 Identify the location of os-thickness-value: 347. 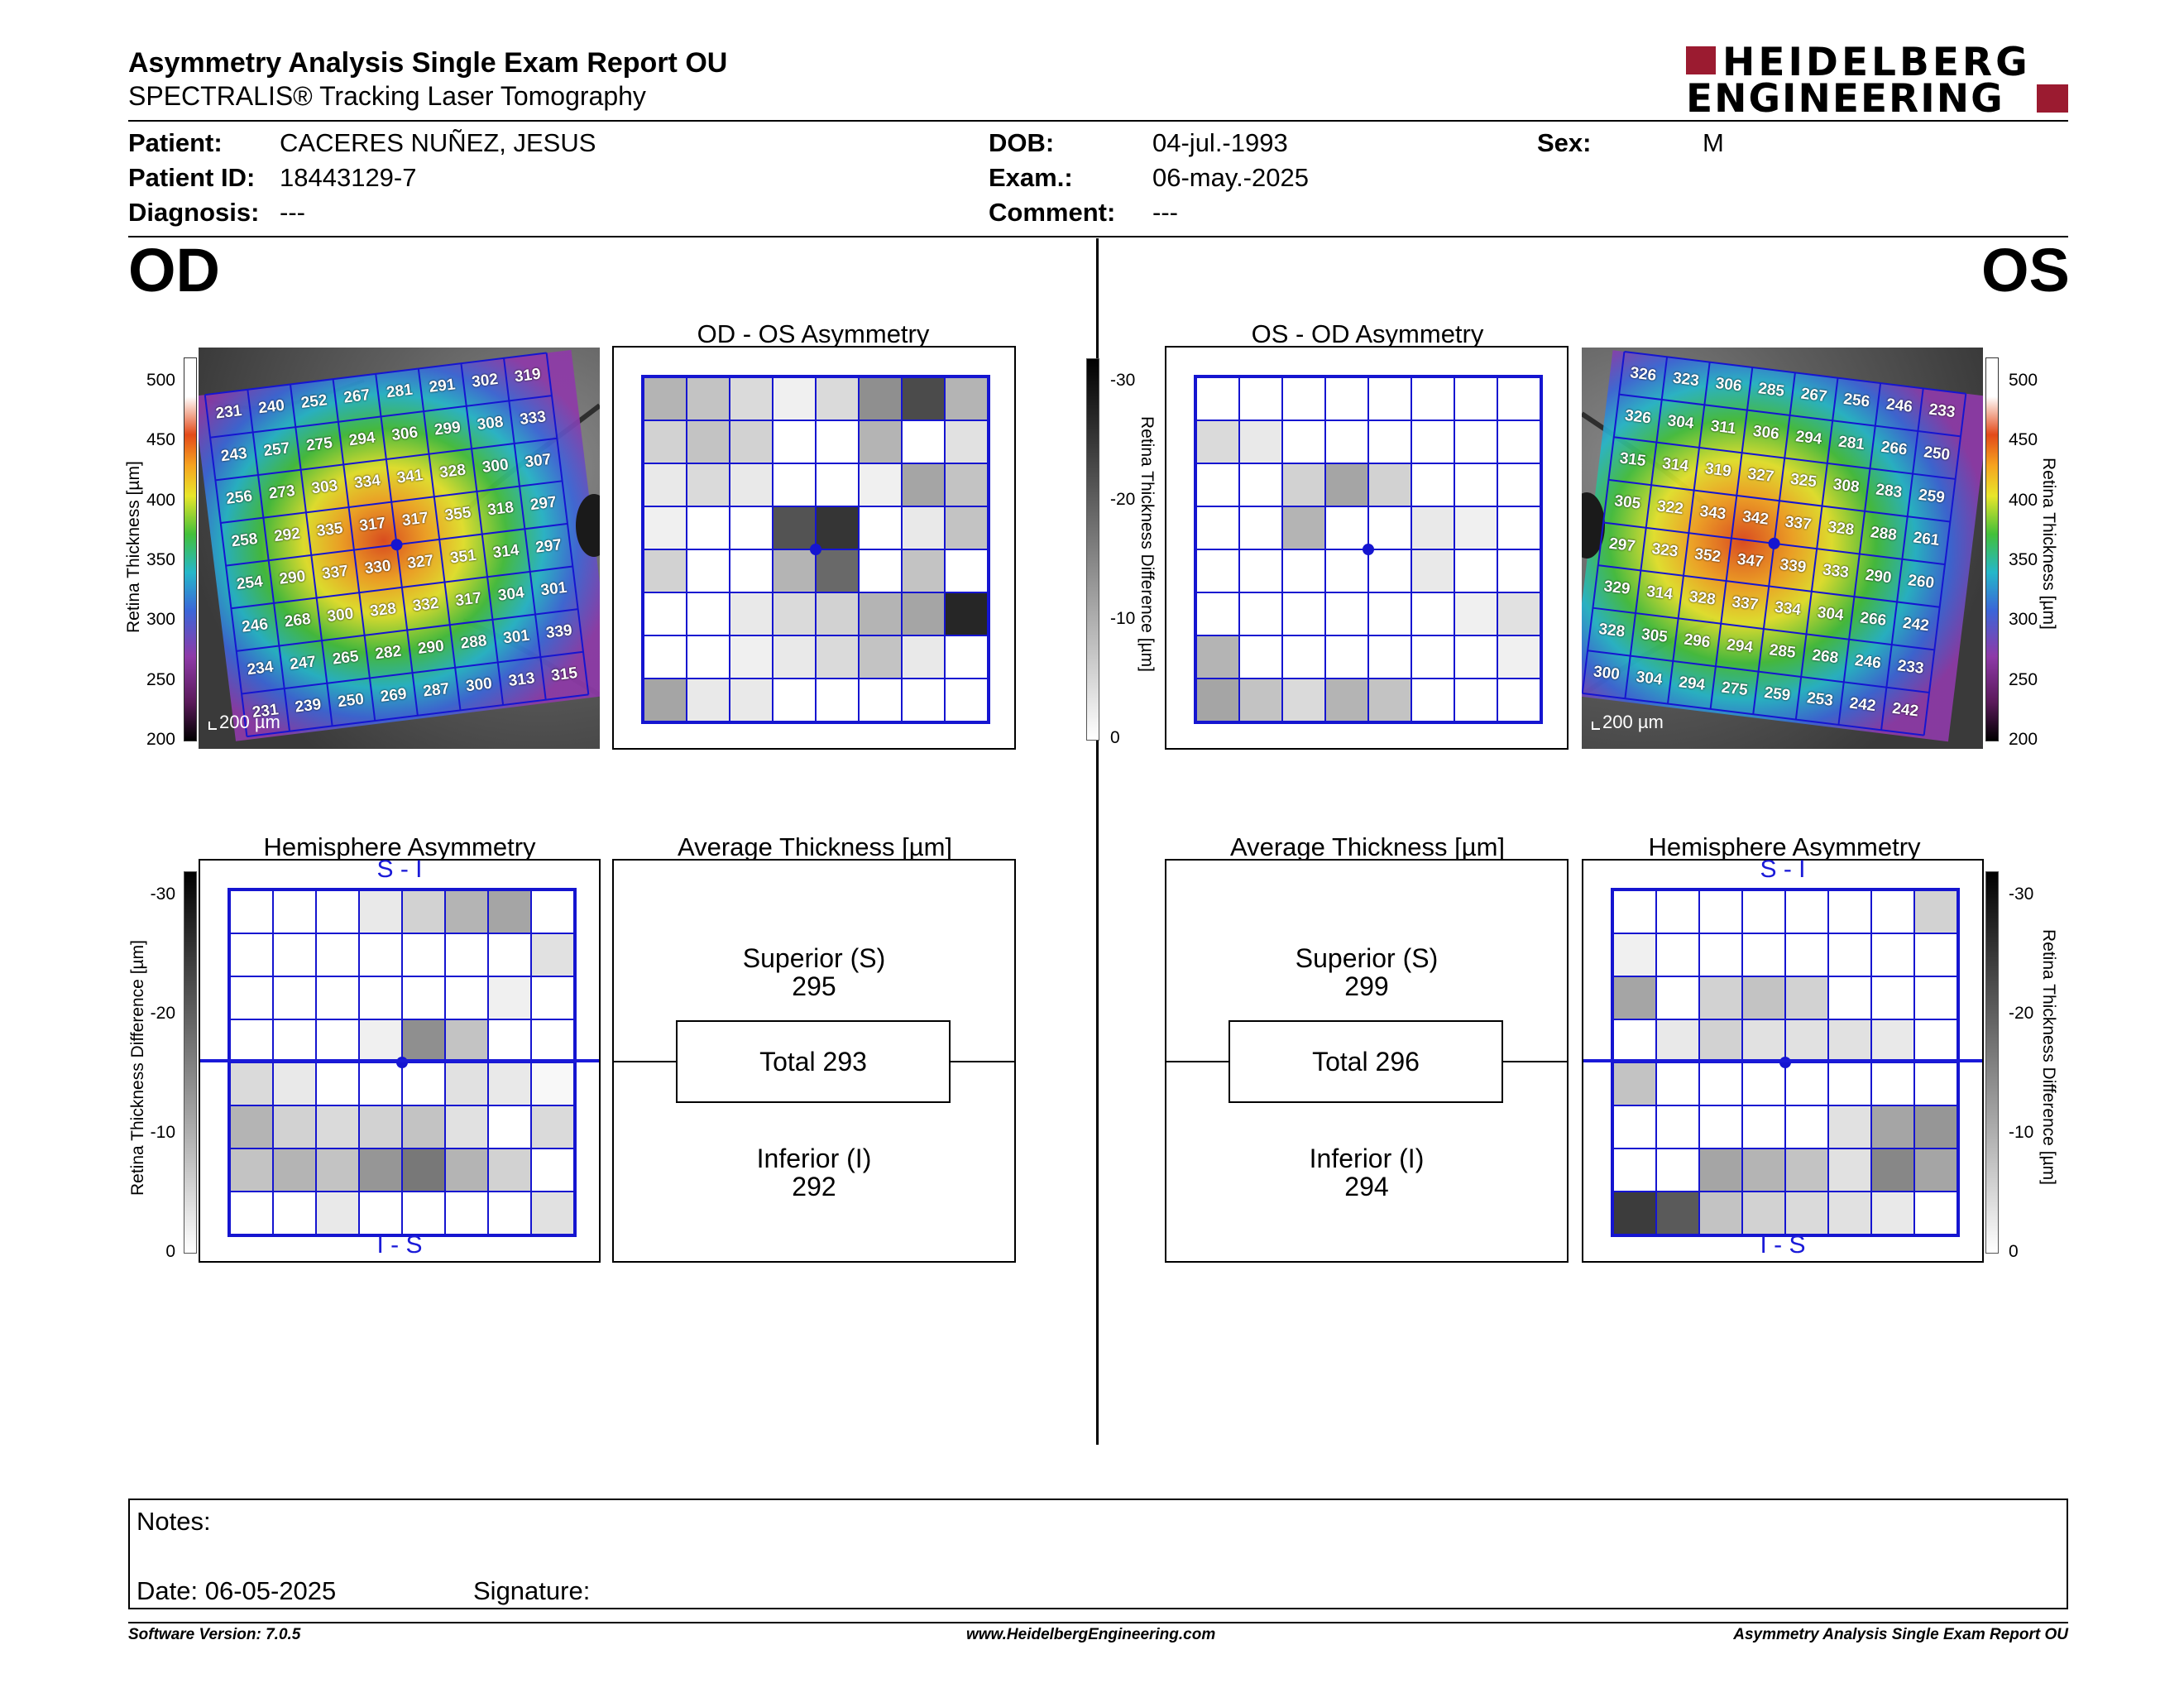
(1750, 561).